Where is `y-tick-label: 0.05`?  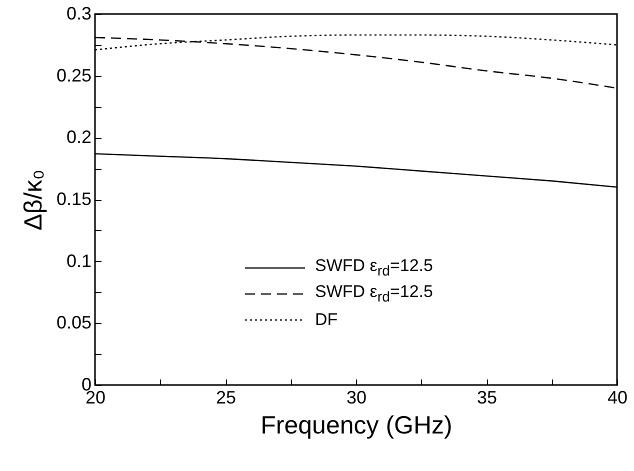
y-tick-label: 0.05 is located at coordinates (74, 322).